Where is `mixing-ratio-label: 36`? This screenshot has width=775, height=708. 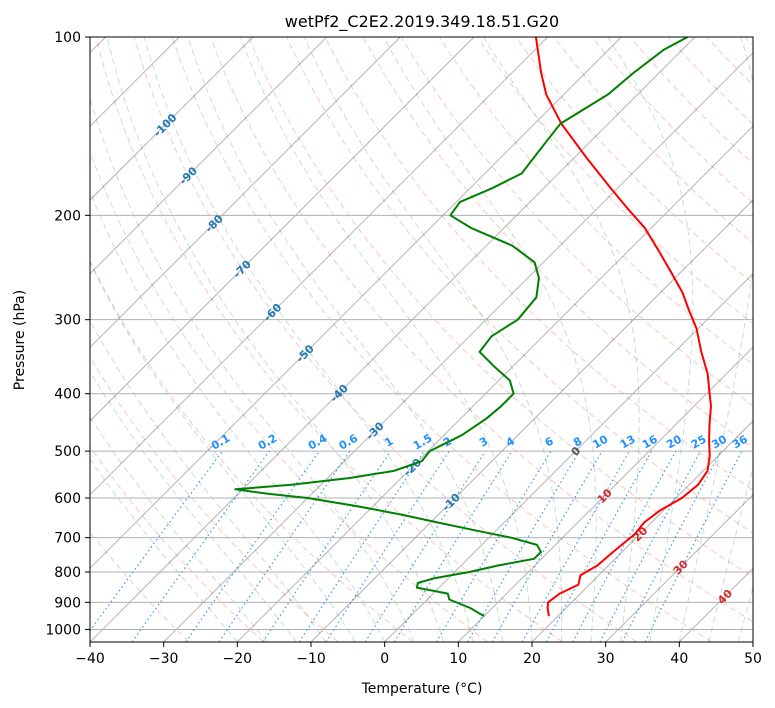 mixing-ratio-label: 36 is located at coordinates (740, 441).